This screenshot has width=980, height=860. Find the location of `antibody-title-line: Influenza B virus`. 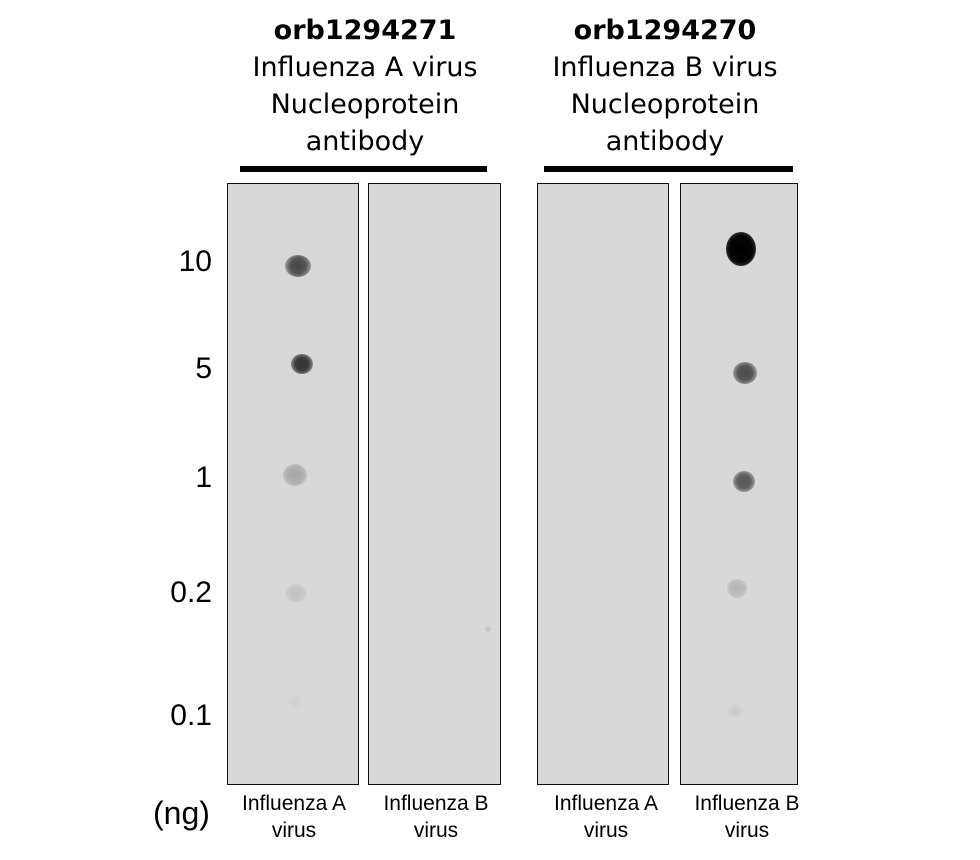

antibody-title-line: Influenza B virus is located at coordinates (665, 67).